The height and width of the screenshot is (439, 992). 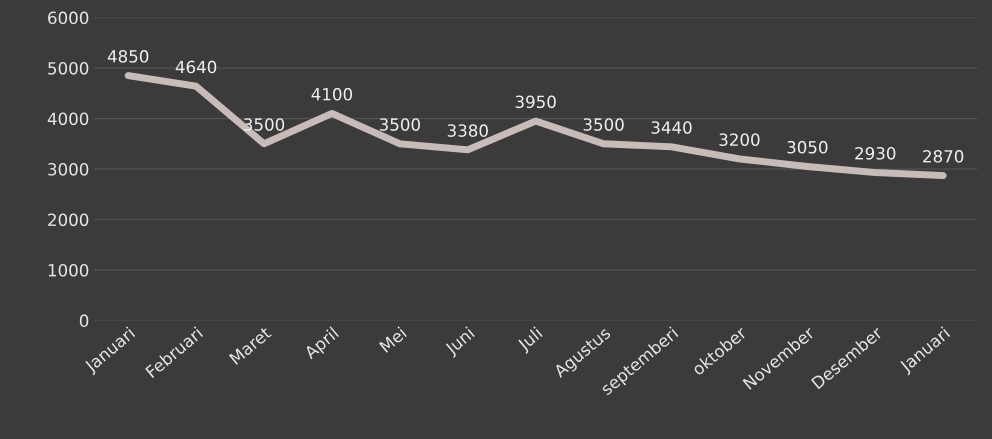 What do you see at coordinates (468, 130) in the screenshot?
I see `data-label: 3380` at bounding box center [468, 130].